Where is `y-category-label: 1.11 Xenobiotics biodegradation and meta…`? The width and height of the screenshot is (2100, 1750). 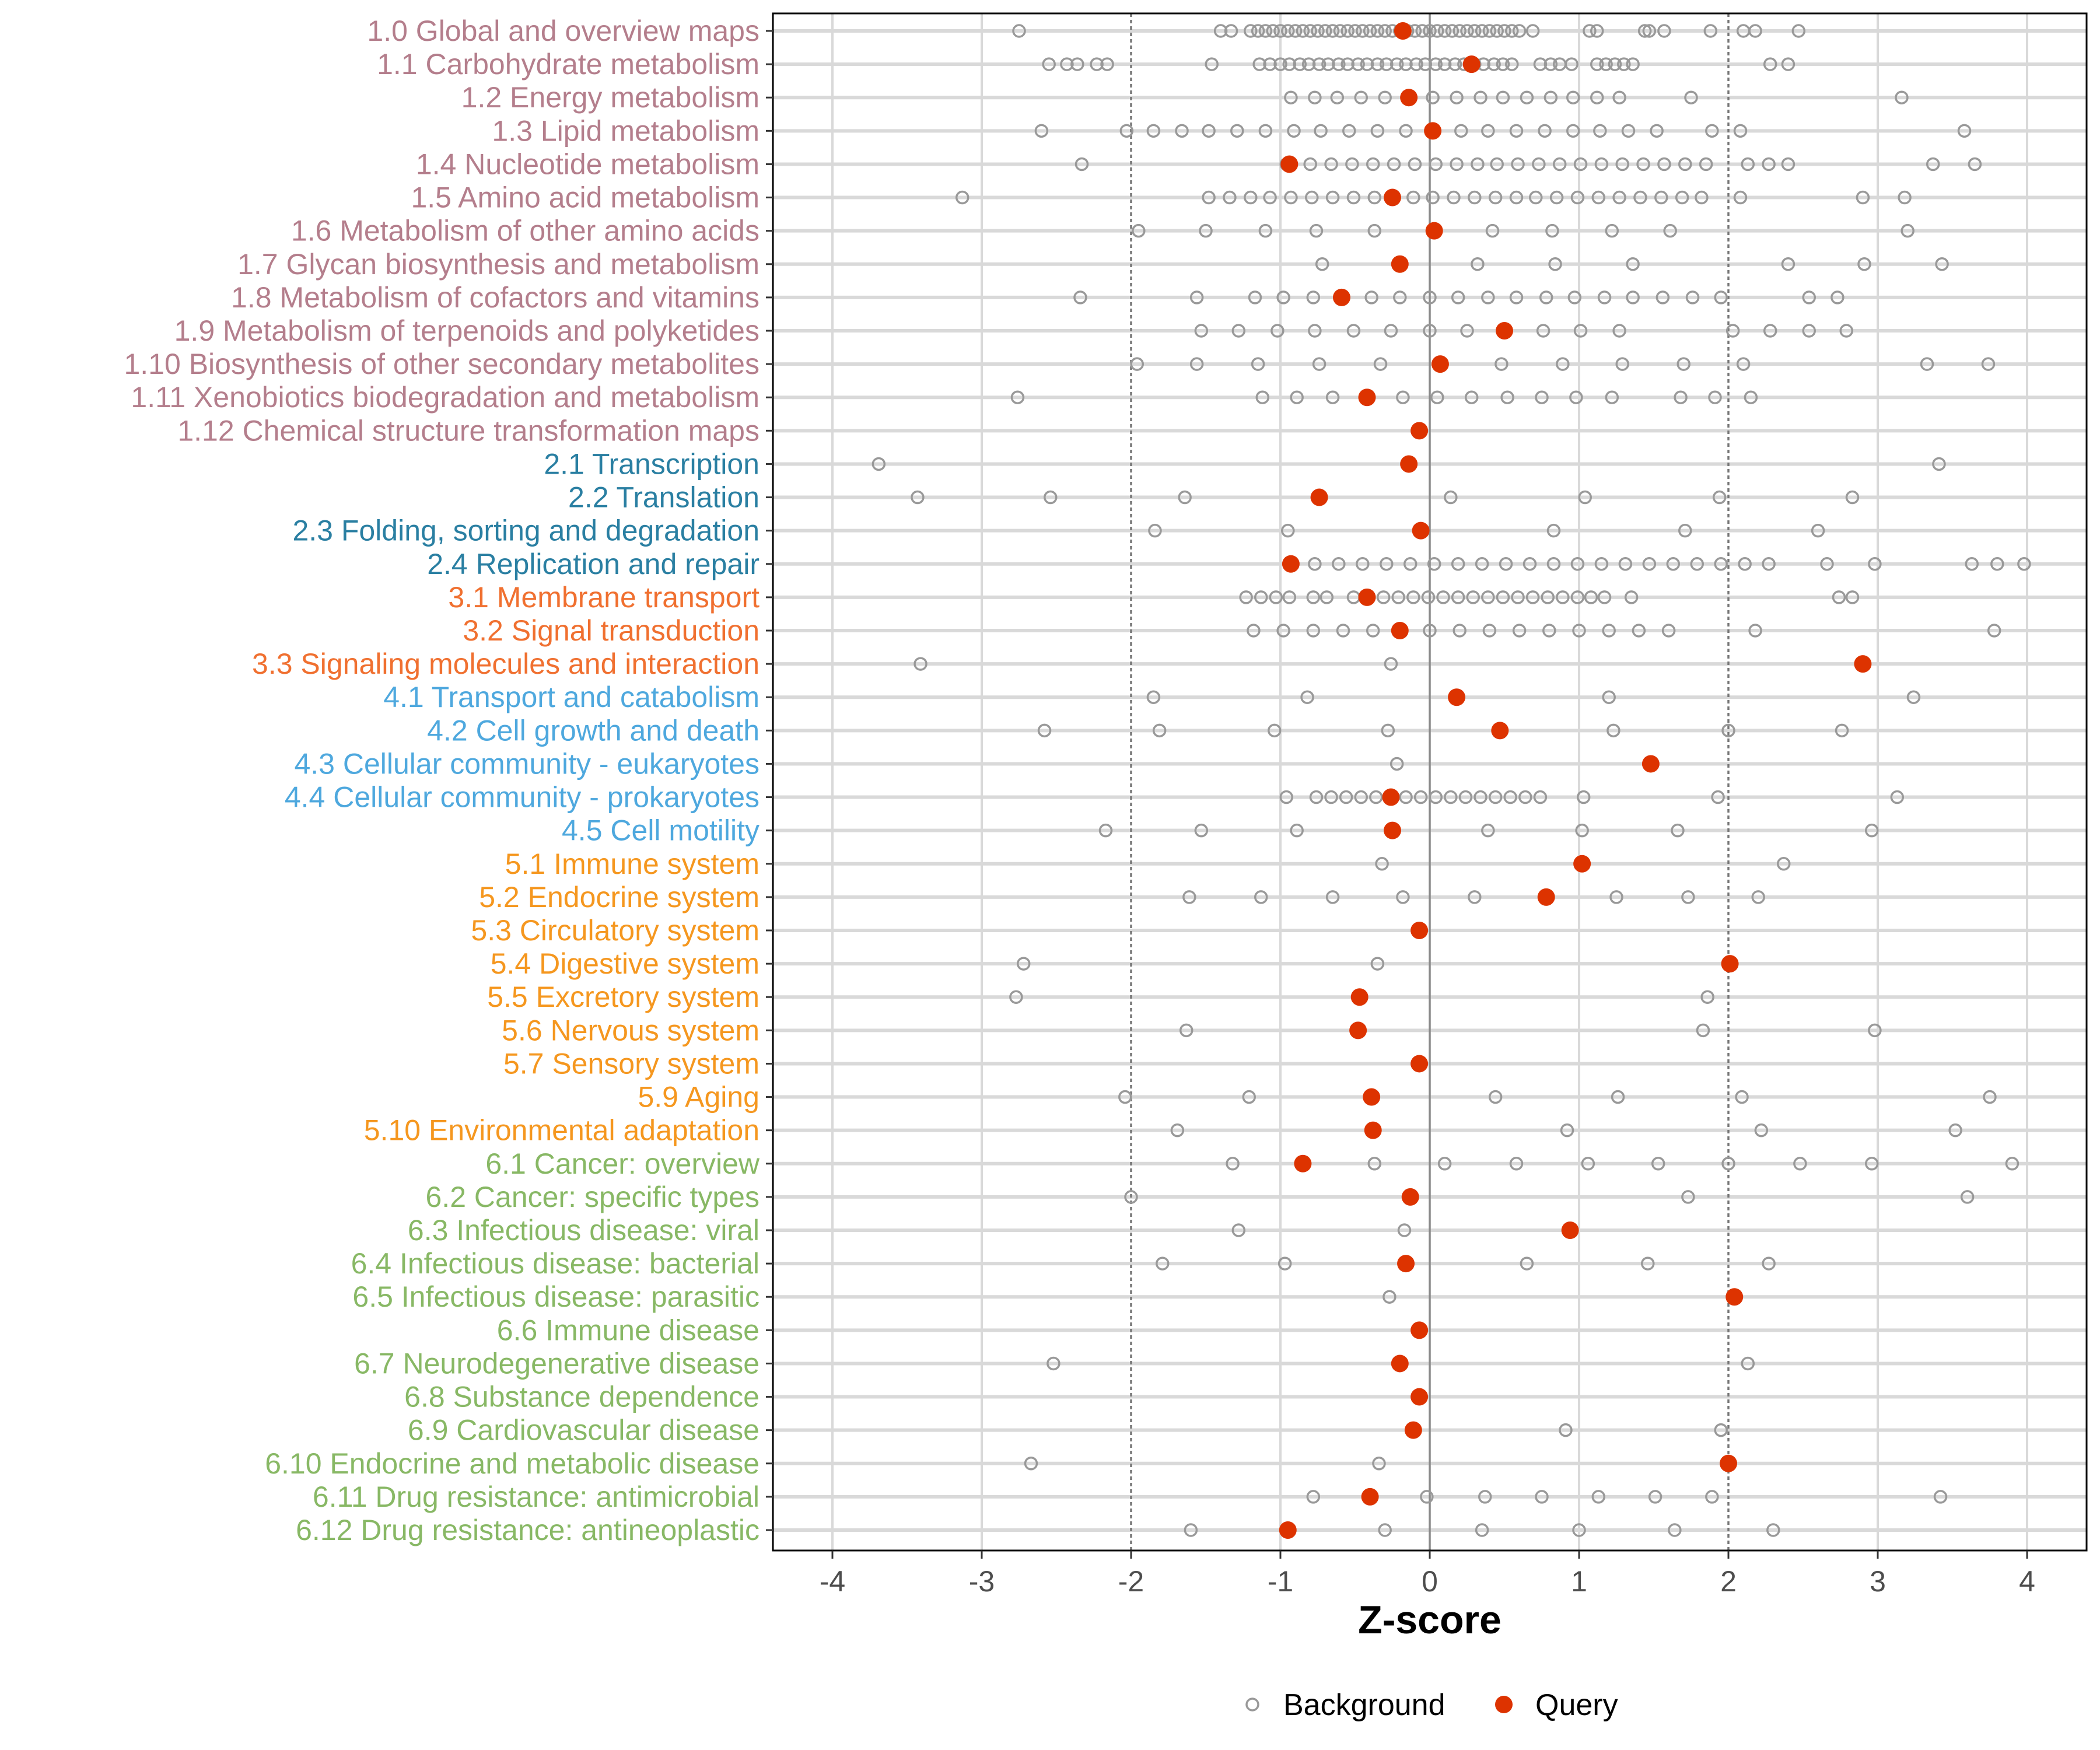
y-category-label: 1.11 Xenobiotics biodegradation and meta… is located at coordinates (445, 398).